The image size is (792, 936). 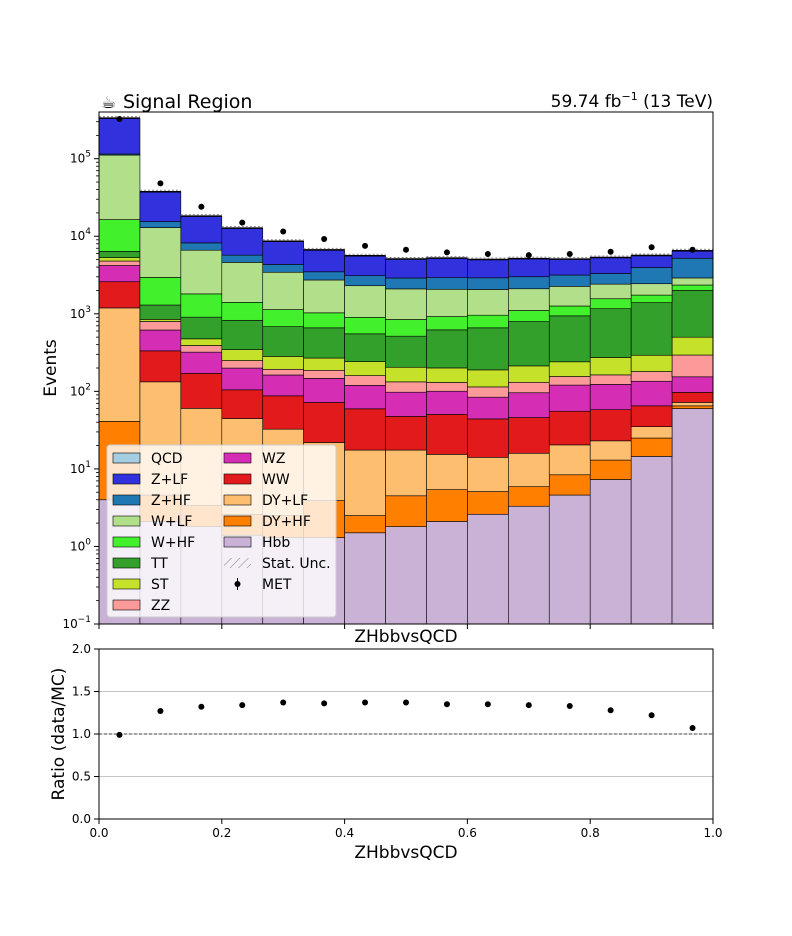 What do you see at coordinates (237, 458) in the screenshot?
I see `legend-swatch-wz` at bounding box center [237, 458].